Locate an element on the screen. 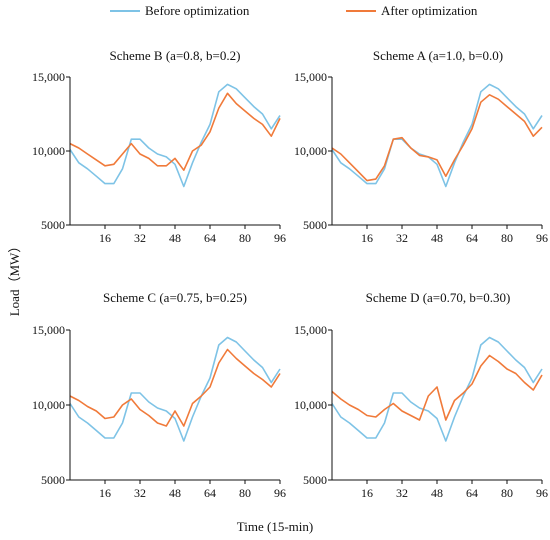  panel-title: Scheme A (a=1.0, b=0.0) is located at coordinates (438, 55).